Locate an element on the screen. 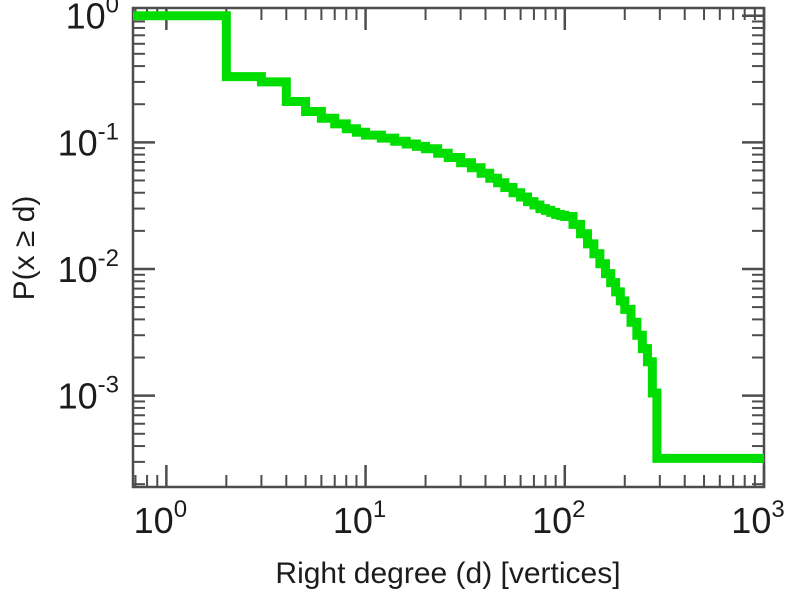 The height and width of the screenshot is (600, 790). y-tick-label-1: 10⁻¹ is located at coordinates (88, 140).